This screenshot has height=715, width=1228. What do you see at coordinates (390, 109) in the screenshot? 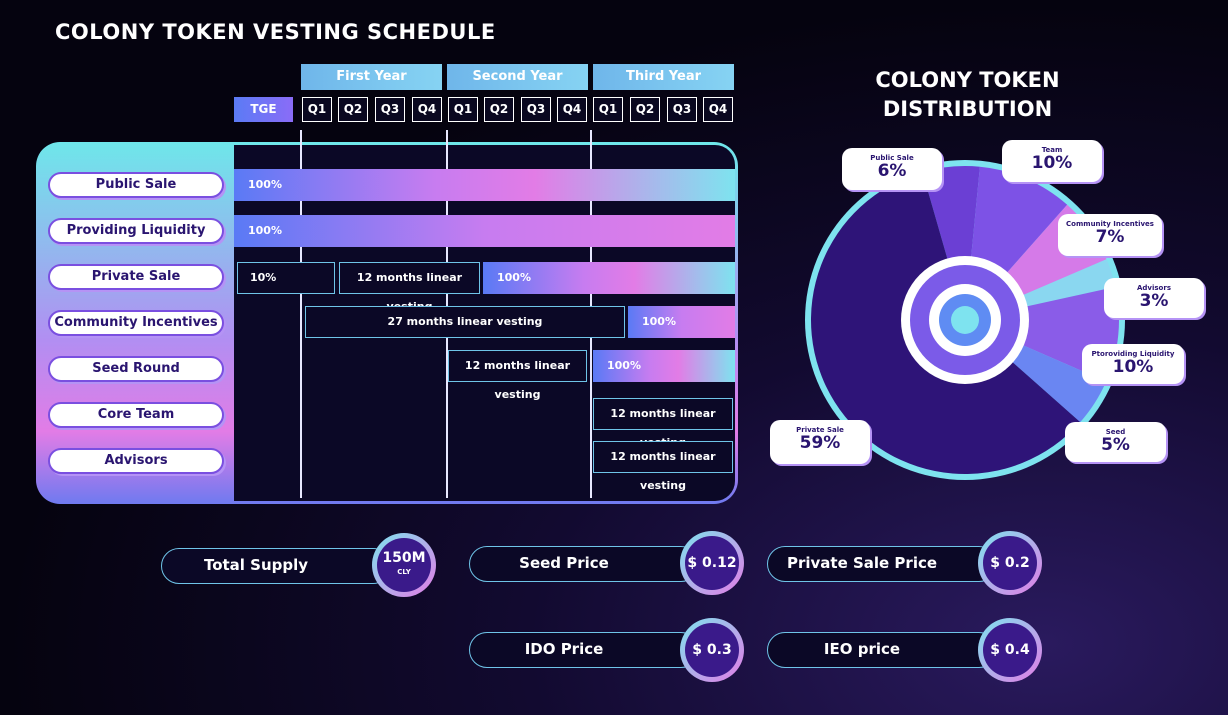
I see `quarter-header-1-q3: Q3` at bounding box center [390, 109].